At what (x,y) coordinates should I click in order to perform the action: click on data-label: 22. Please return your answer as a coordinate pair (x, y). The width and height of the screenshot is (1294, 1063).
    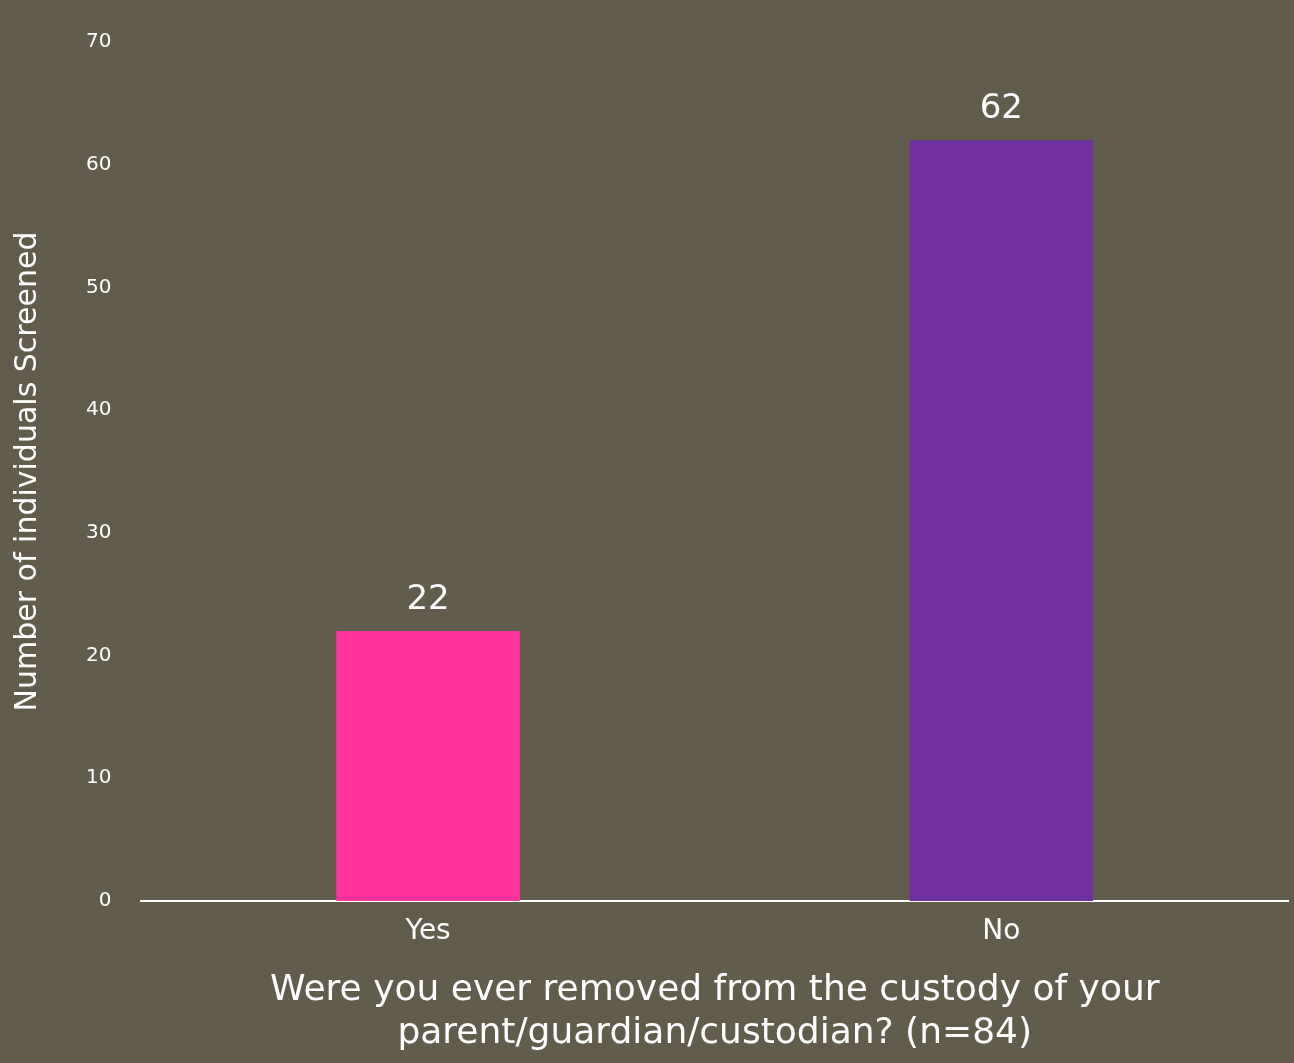
    Looking at the image, I should click on (428, 596).